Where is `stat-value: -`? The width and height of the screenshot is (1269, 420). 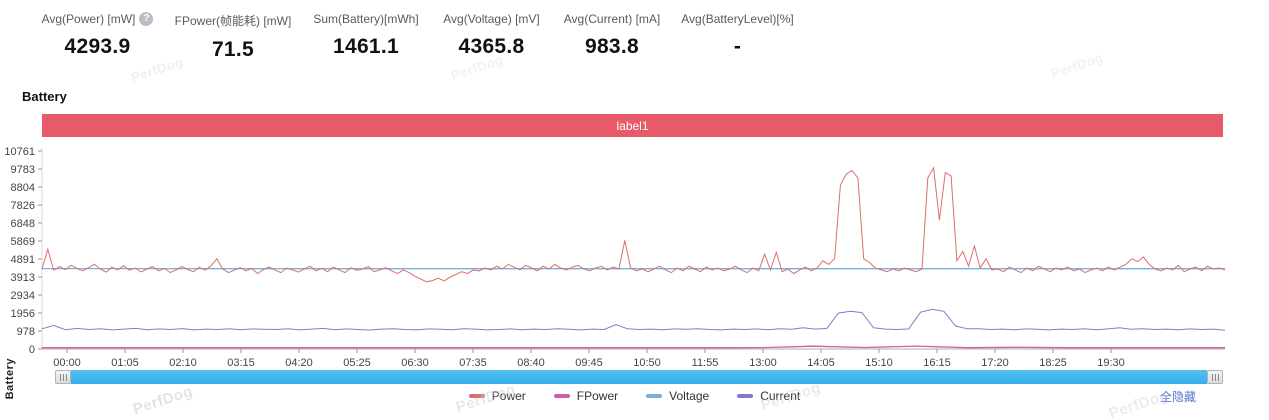 stat-value: - is located at coordinates (737, 46).